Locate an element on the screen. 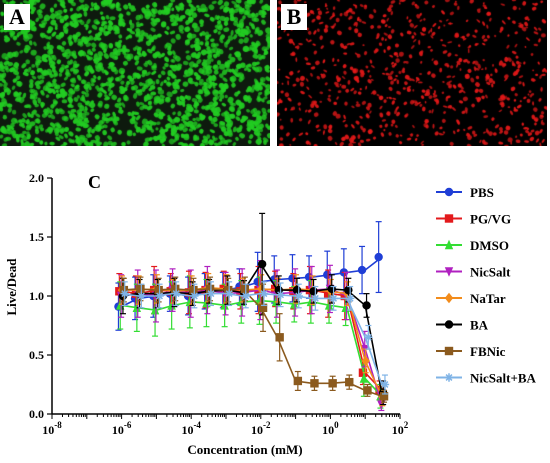 The image size is (550, 463). panel-b-label: B is located at coordinates (294, 17).